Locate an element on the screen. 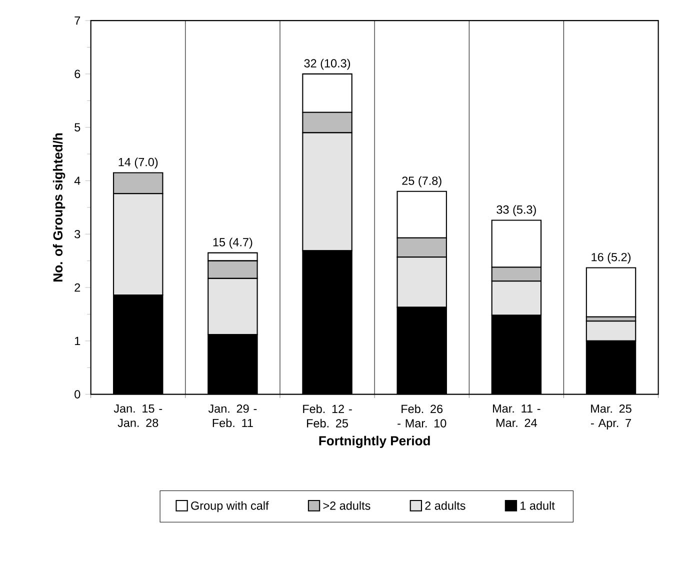 The image size is (673, 583). y-tick-label: 1 is located at coordinates (77, 340).